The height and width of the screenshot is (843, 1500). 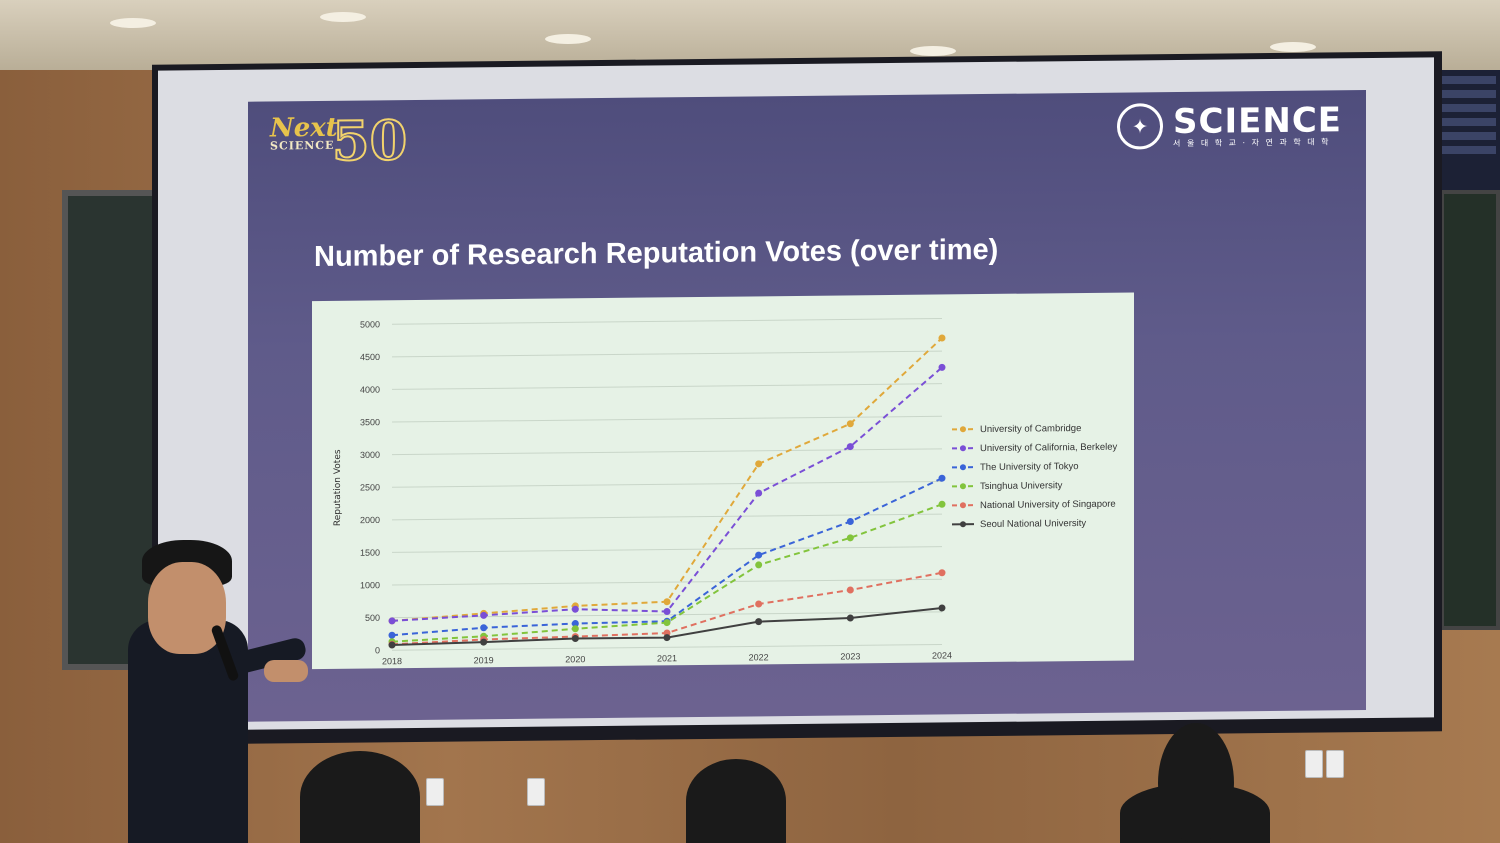 I want to click on snu-science-logo: ✦ SCIENCE 서 울 대 학 교 · 자 연 과 학 대 학, so click(x=1229, y=125).